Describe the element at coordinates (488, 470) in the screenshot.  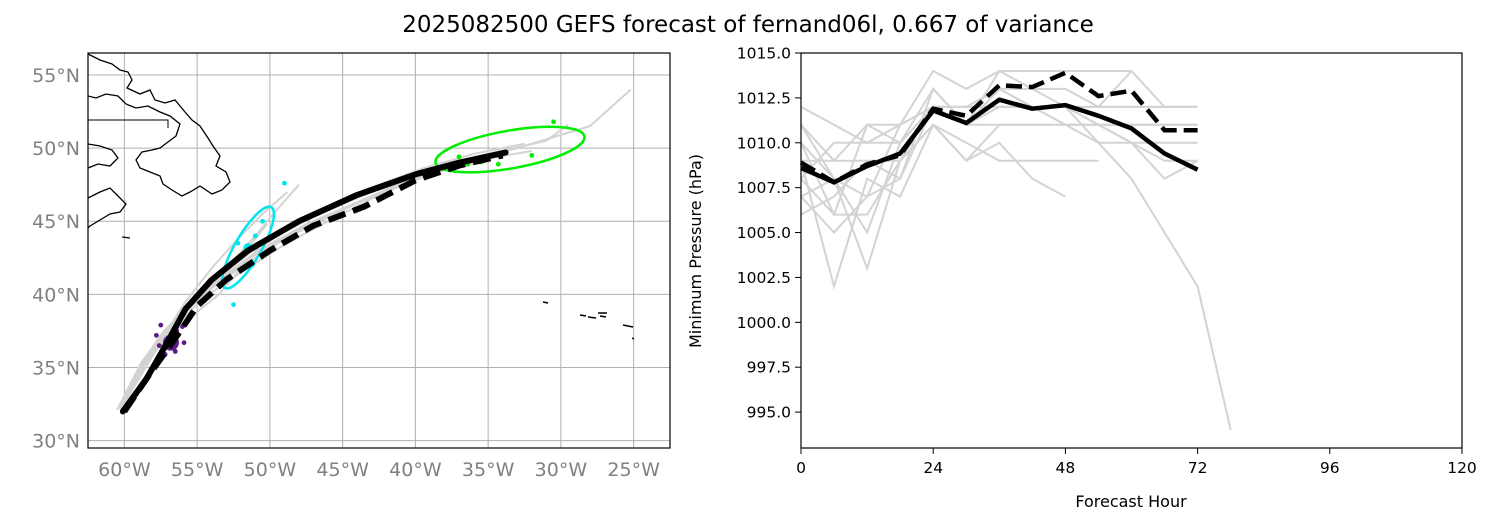
I see `lon-tick-label: 35°W` at that location.